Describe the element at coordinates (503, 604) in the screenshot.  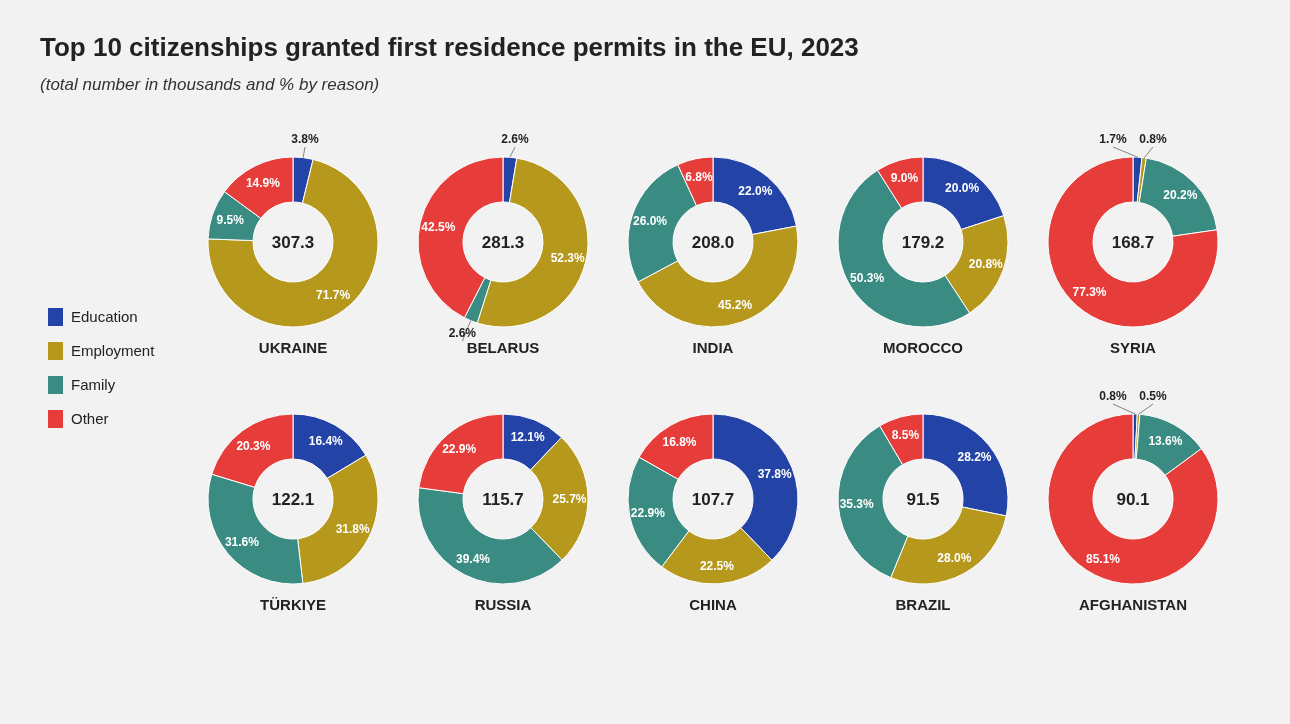
I see `text: RUSSIA` at that location.